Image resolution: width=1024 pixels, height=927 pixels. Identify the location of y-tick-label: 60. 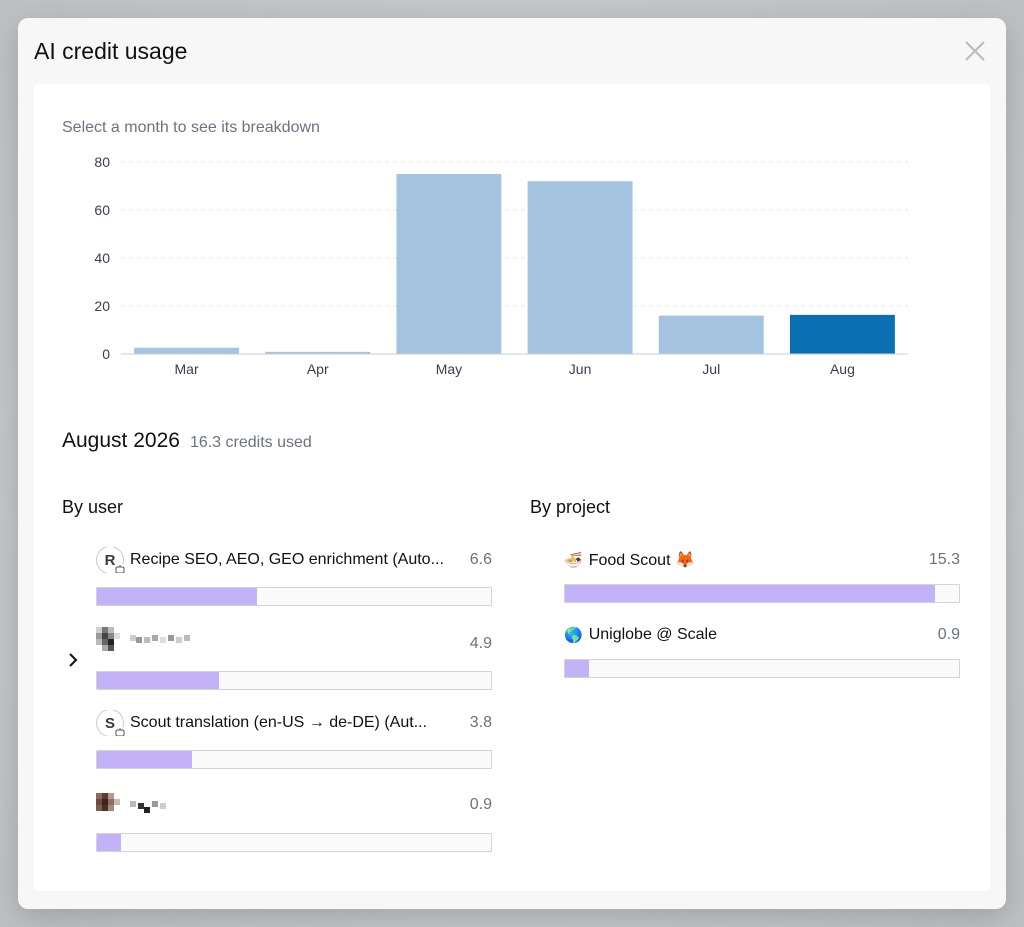
(102, 210).